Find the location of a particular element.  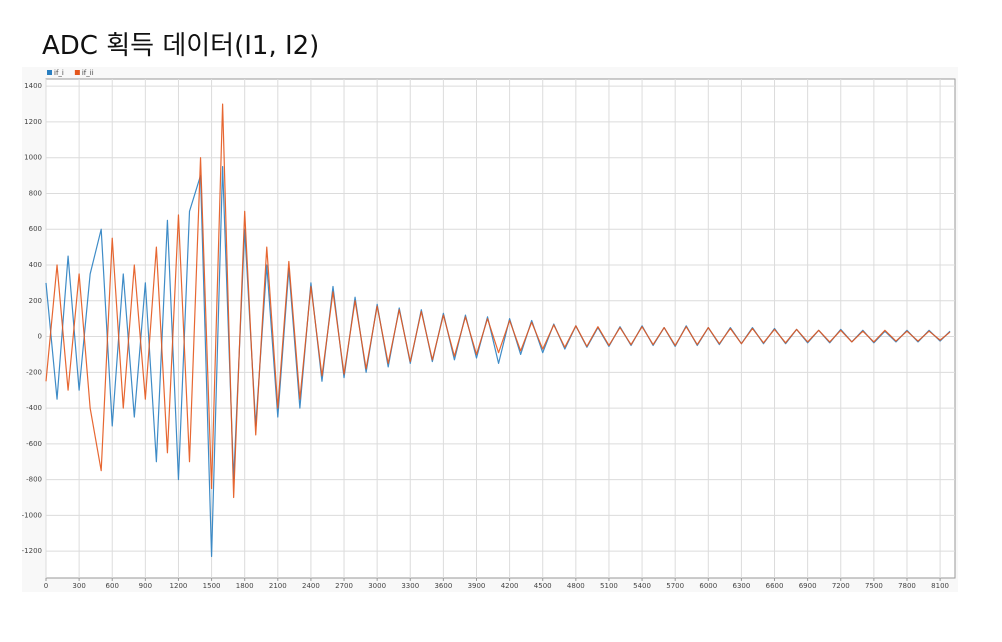

x-tick-label: 5400 is located at coordinates (642, 586).